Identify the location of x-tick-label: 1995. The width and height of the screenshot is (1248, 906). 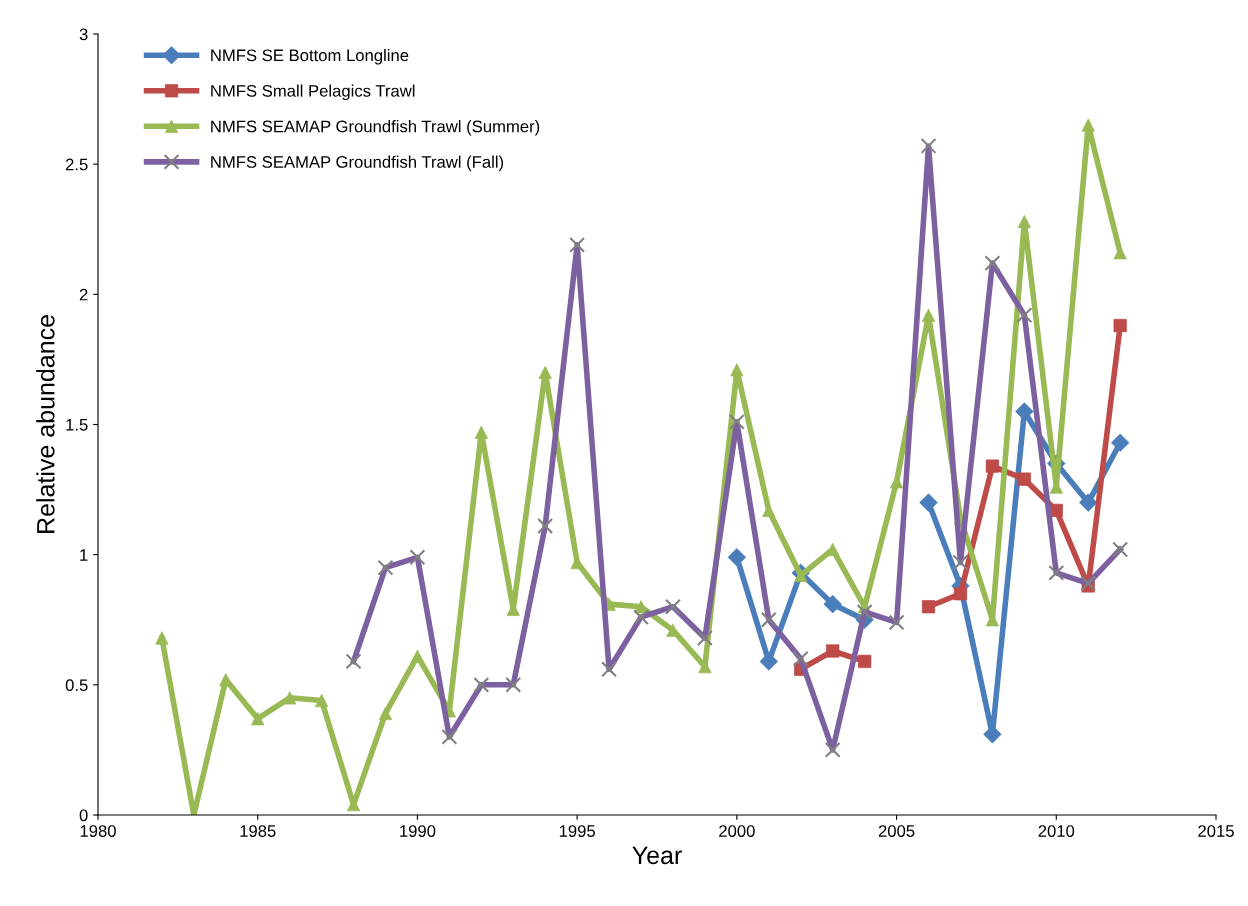
(577, 831).